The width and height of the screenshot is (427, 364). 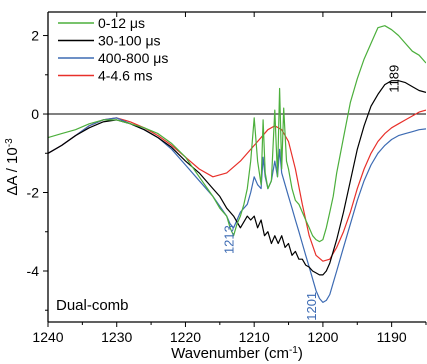 I want to click on x-axis-label-sup: -1, so click(x=293, y=350).